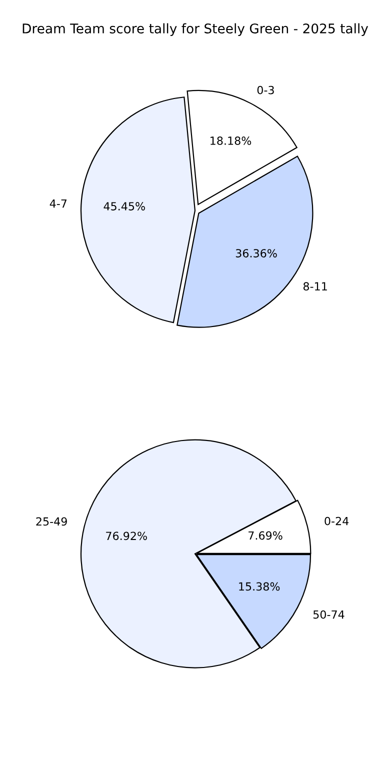 Image resolution: width=390 pixels, height=780 pixels. What do you see at coordinates (51, 521) in the screenshot?
I see `slice-label: 25-49` at bounding box center [51, 521].